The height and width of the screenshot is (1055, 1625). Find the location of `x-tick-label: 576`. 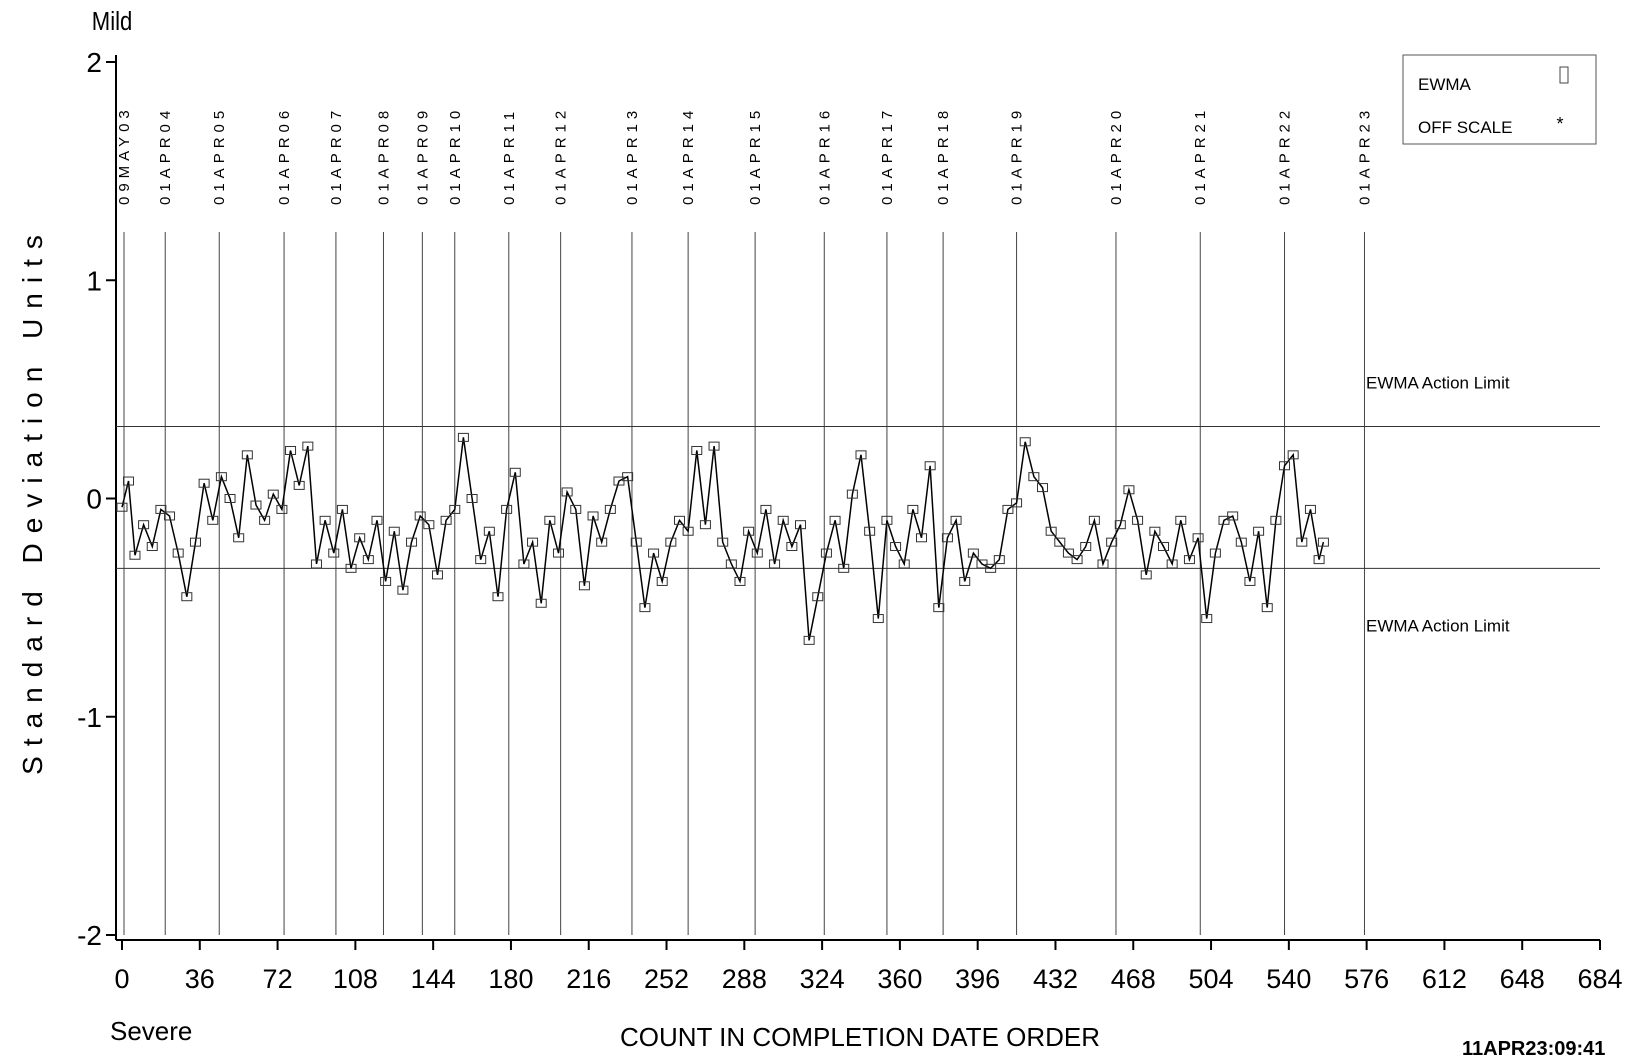

x-tick-label: 576 is located at coordinates (1366, 979).